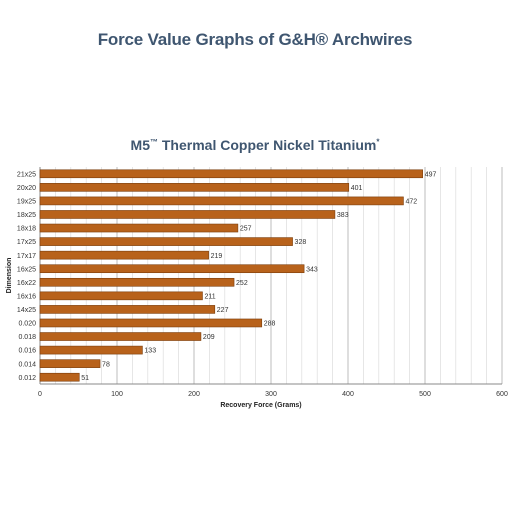 This screenshot has height=510, width=510. I want to click on category-label: 0.012, so click(27, 378).